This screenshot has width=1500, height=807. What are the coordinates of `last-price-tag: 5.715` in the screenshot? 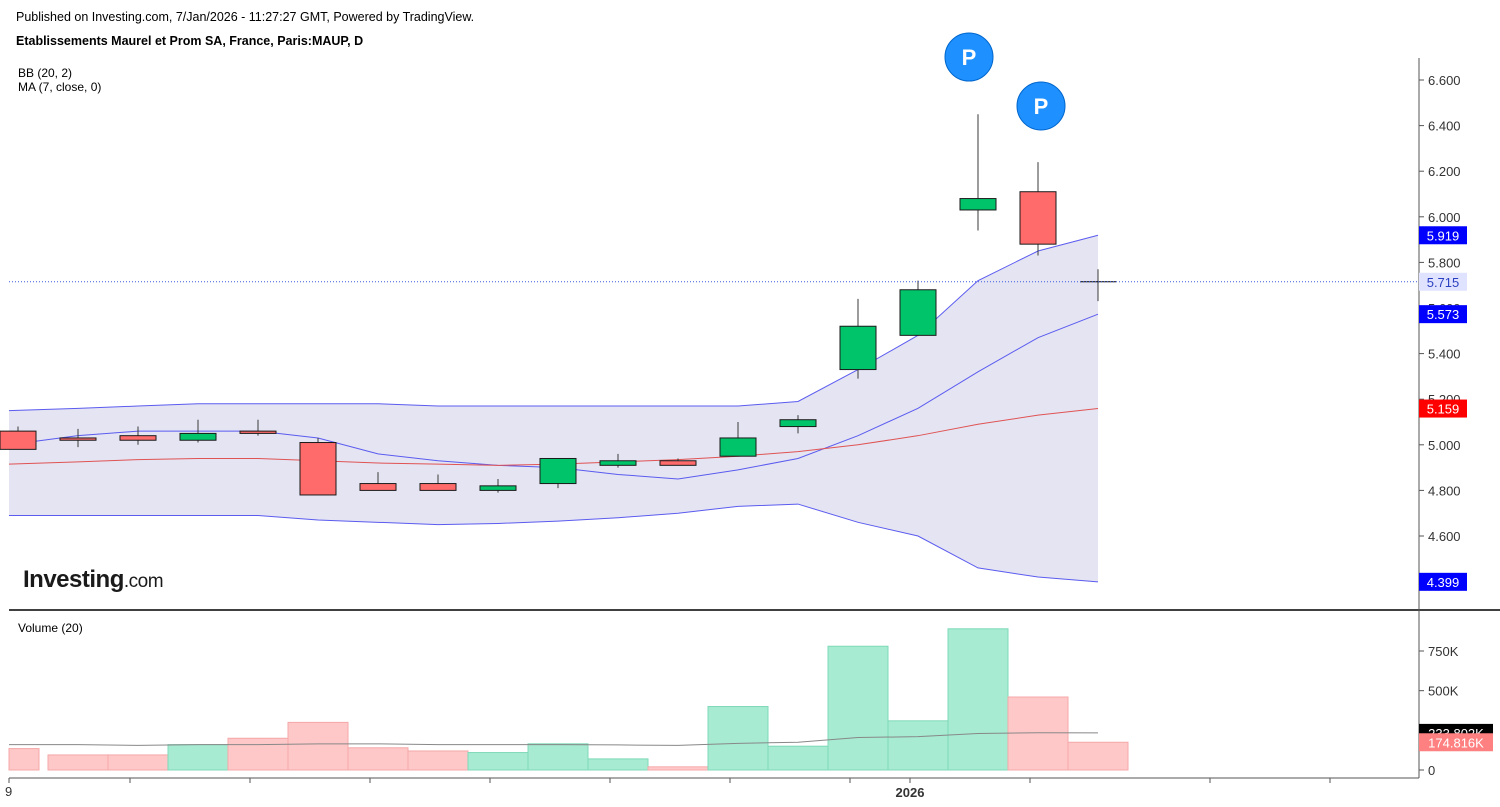 It's located at (1443, 282).